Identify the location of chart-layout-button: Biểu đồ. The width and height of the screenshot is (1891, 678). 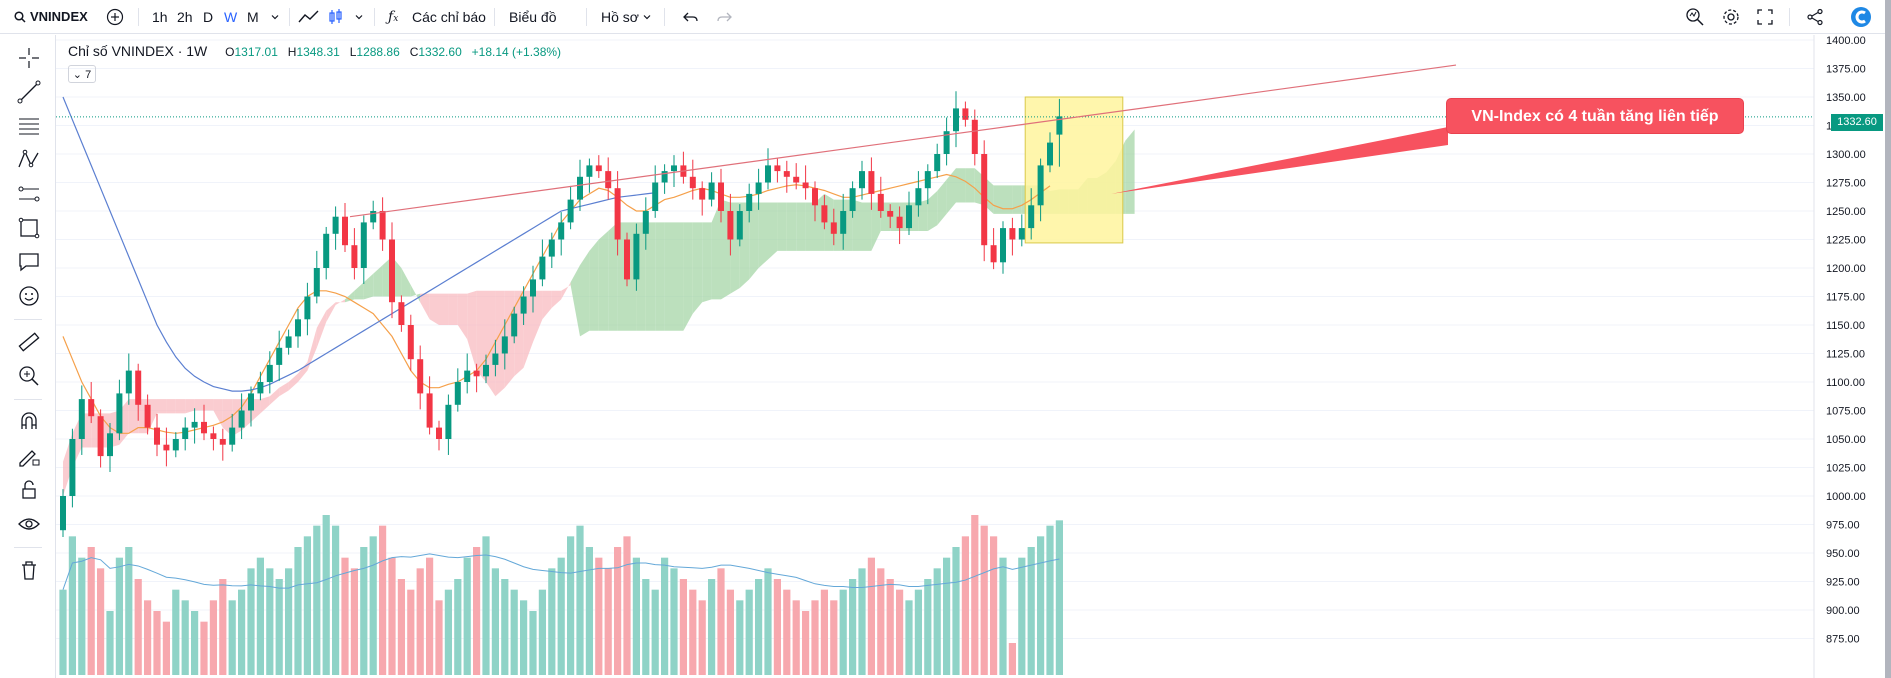
(533, 17).